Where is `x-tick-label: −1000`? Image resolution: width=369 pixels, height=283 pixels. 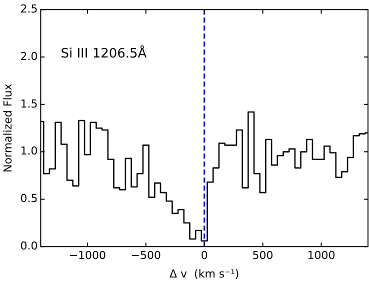 x-tick-label: −1000 is located at coordinates (87, 255).